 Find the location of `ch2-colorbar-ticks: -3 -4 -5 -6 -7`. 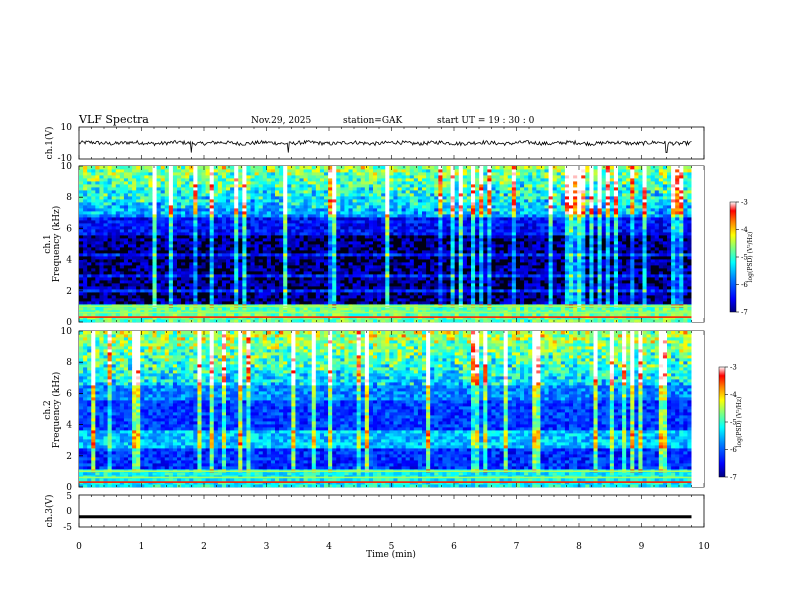

ch2-colorbar-ticks: -3 -4 -5 -6 -7 is located at coordinates (731, 423).